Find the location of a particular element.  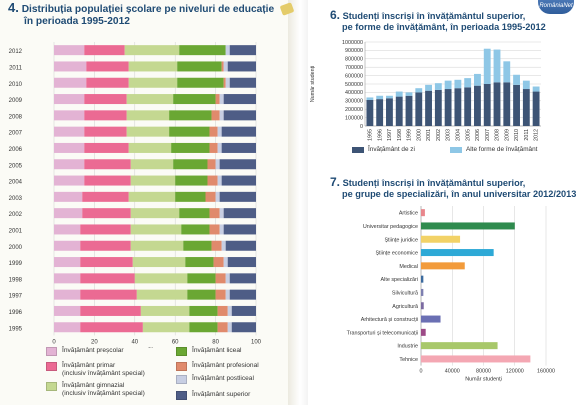

chart7-y-tick: Științe juridice is located at coordinates (401, 240).